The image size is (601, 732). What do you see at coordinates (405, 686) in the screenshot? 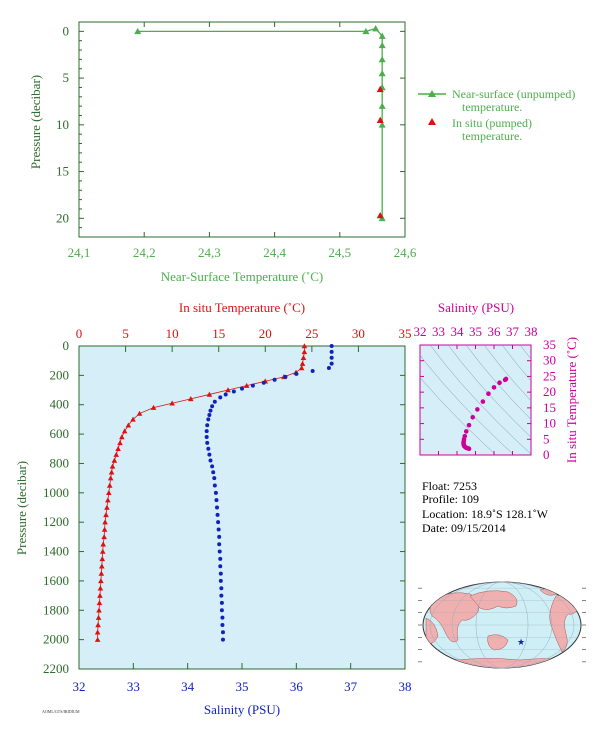
I see `salinity-tick-label: 38` at bounding box center [405, 686].